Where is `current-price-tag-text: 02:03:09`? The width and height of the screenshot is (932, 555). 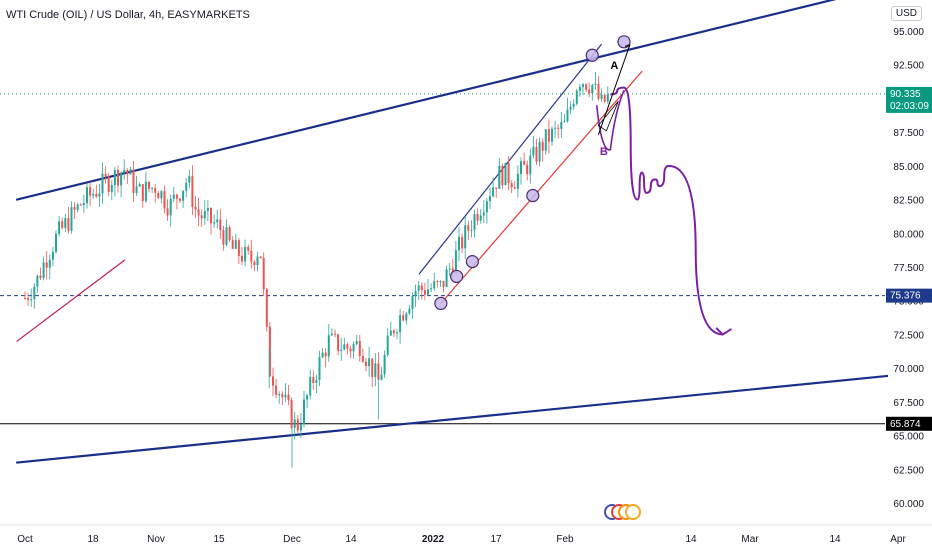
current-price-tag-text: 02:03:09 is located at coordinates (909, 106).